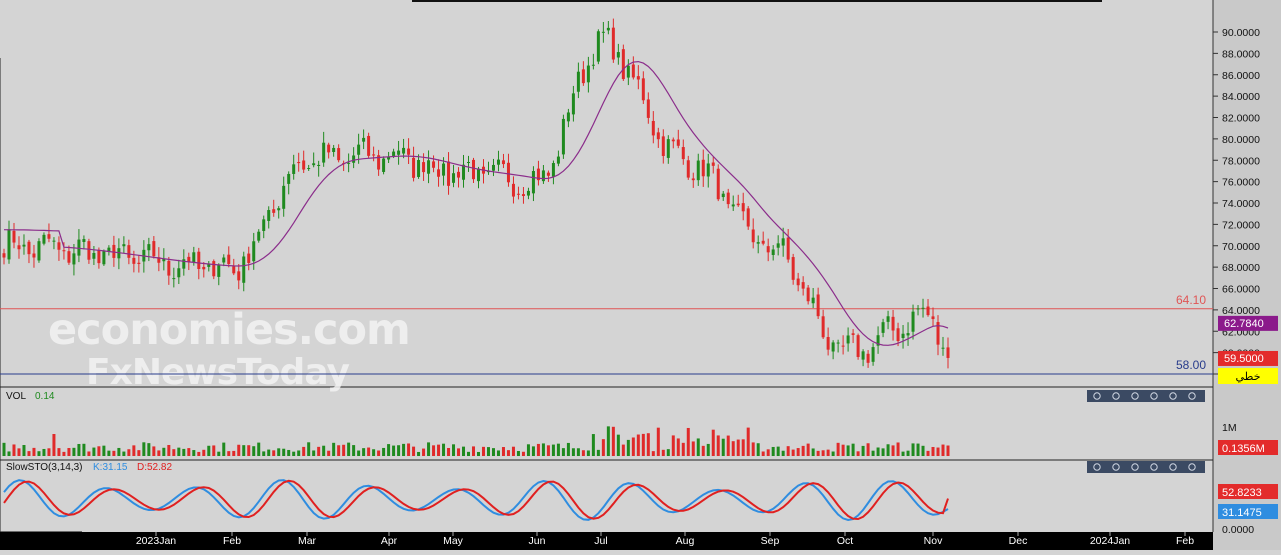 This screenshot has width=1281, height=555. Describe the element at coordinates (1241, 97) in the screenshot. I see `price-tick-label: 84.0000` at that location.